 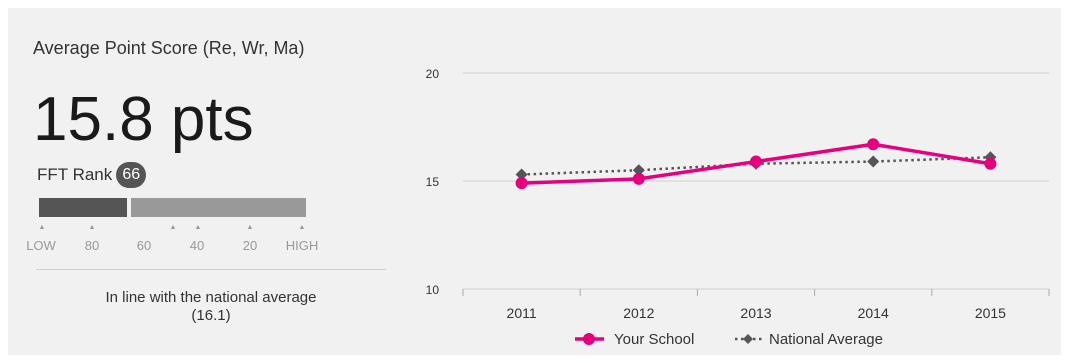 I want to click on x-tick-label: 2013, so click(x=755, y=313).